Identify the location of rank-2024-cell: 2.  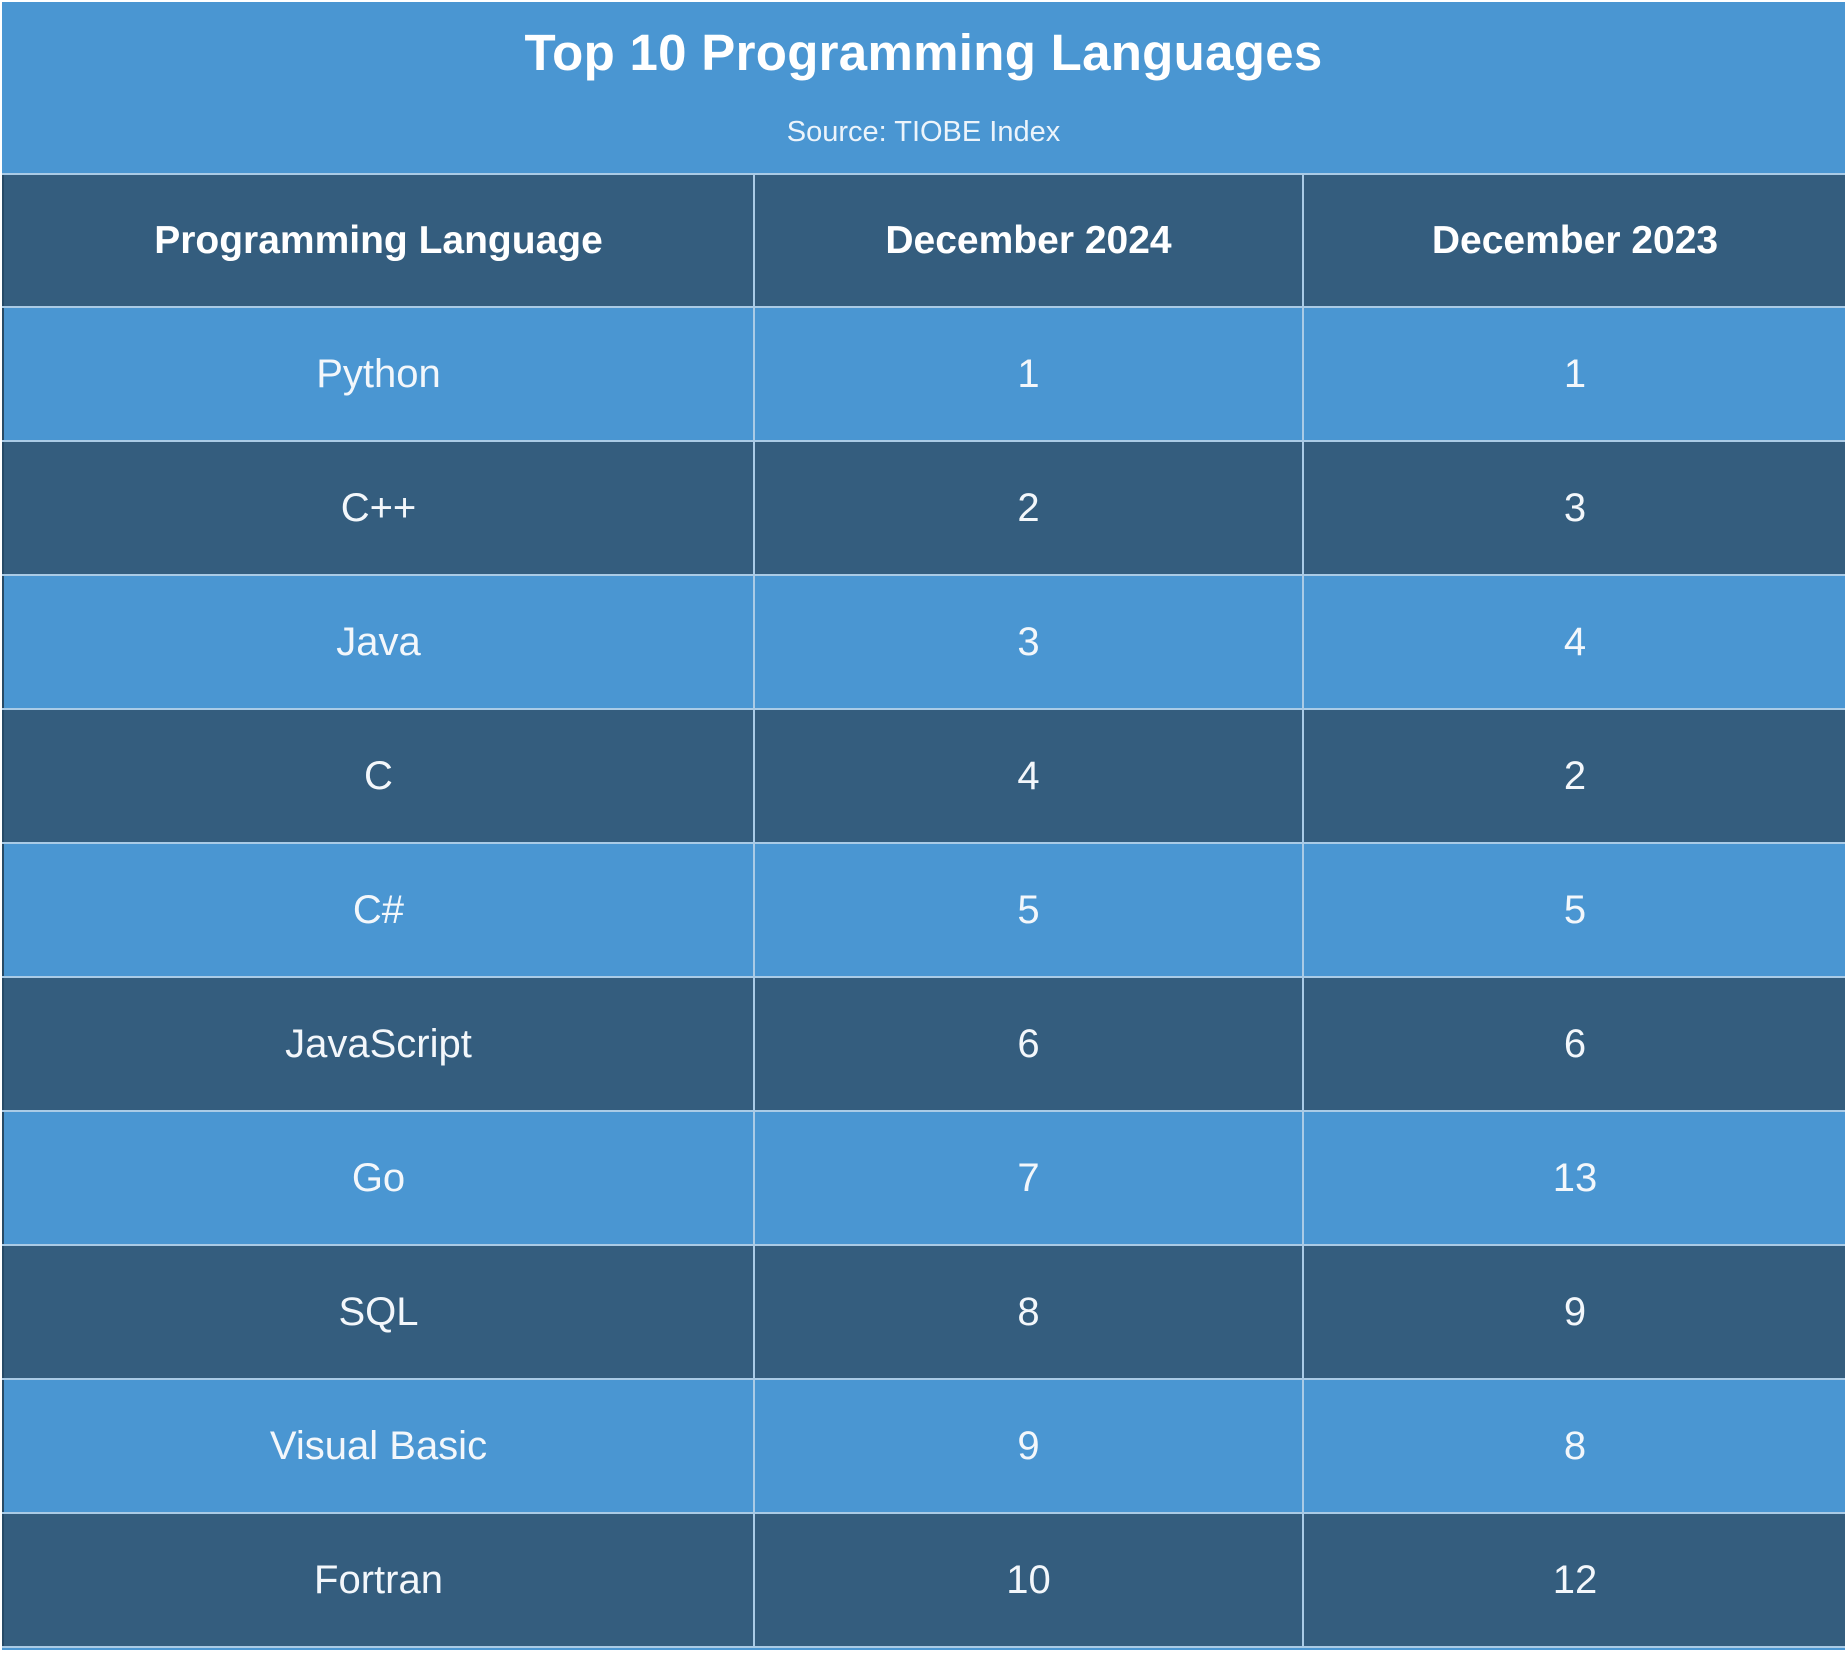
(1028, 508).